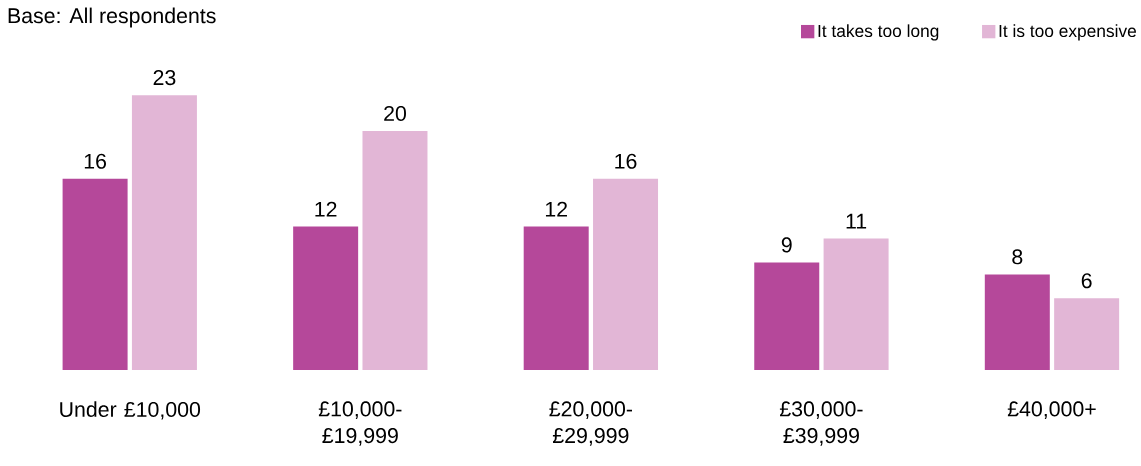 The width and height of the screenshot is (1141, 466). I want to click on legend-label: It takes too long, so click(878, 32).